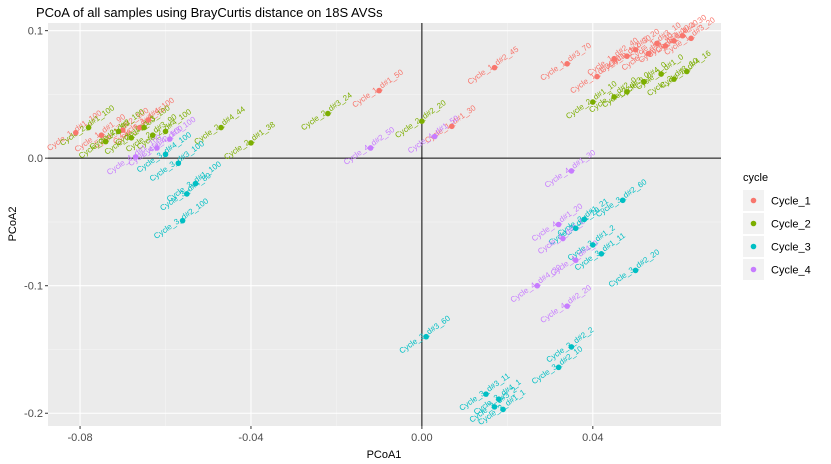 The height and width of the screenshot is (464, 831). What do you see at coordinates (592, 438) in the screenshot?
I see `x-tick-label: 0.04` at bounding box center [592, 438].